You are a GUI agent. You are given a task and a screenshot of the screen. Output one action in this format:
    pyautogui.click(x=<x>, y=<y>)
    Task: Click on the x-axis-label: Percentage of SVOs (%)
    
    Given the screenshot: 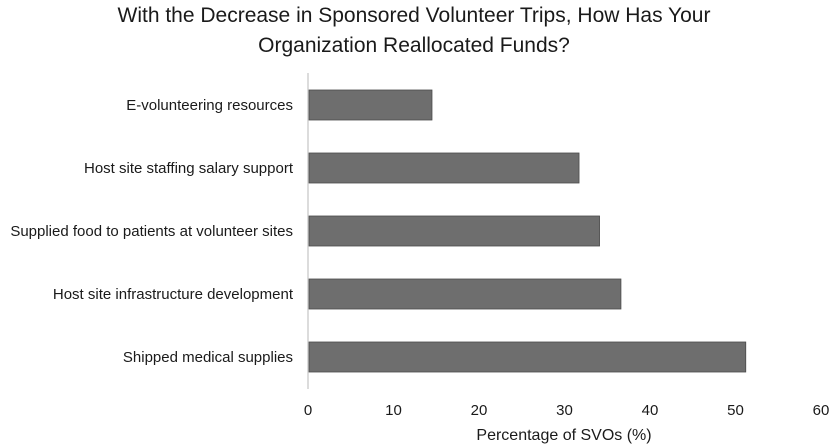 What is the action you would take?
    pyautogui.click(x=563, y=435)
    